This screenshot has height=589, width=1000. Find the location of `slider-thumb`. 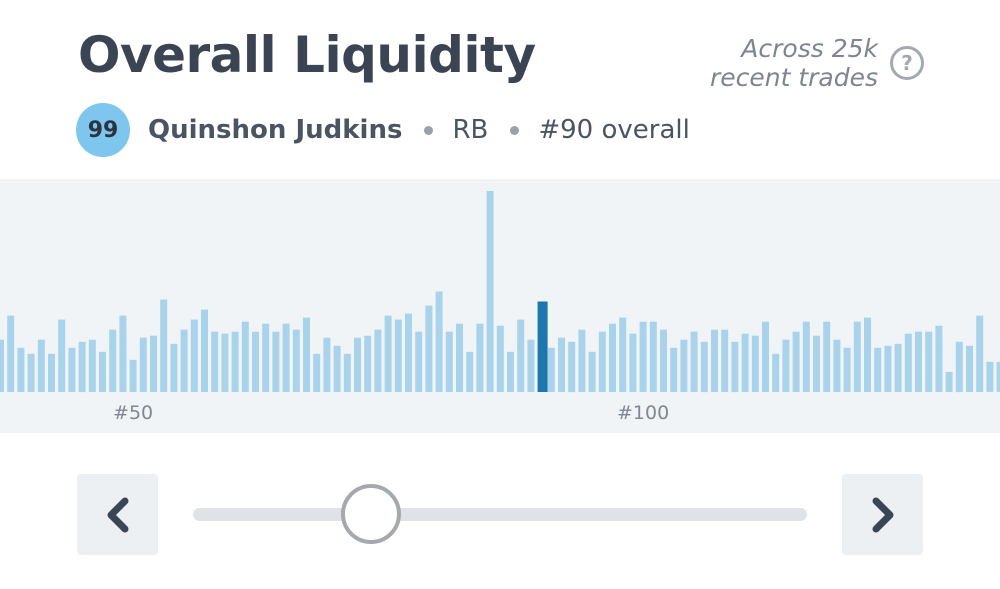

slider-thumb is located at coordinates (371, 514).